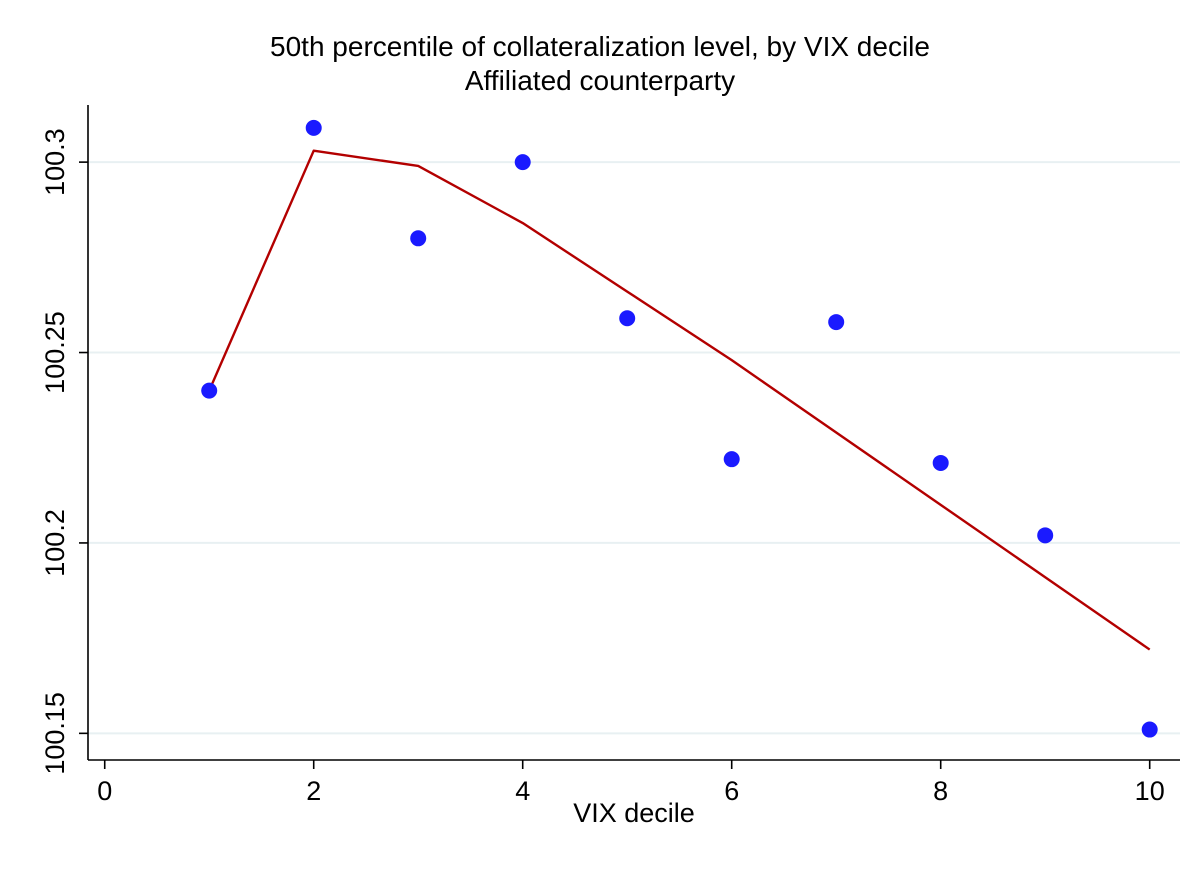  I want to click on x-tick-label: 4, so click(522, 791).